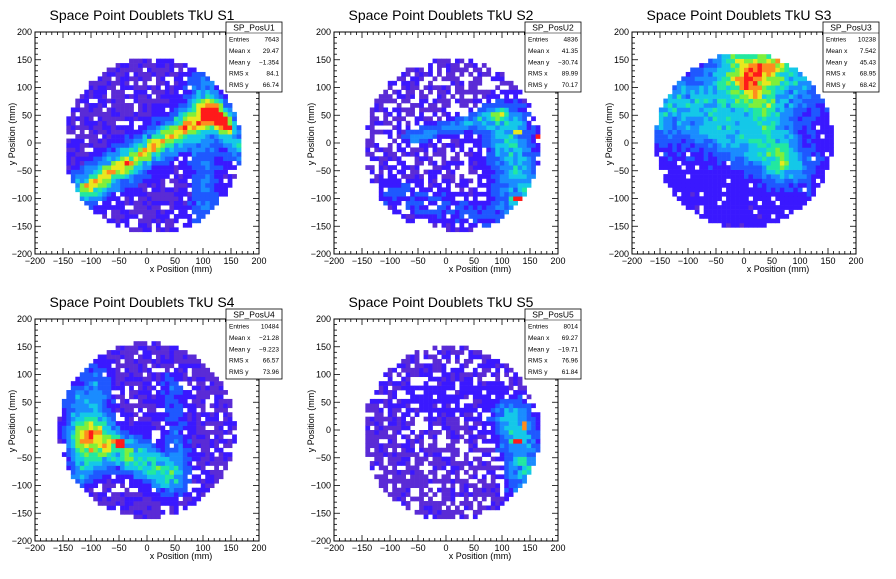  I want to click on stats-row-value: 41.35, so click(570, 51).